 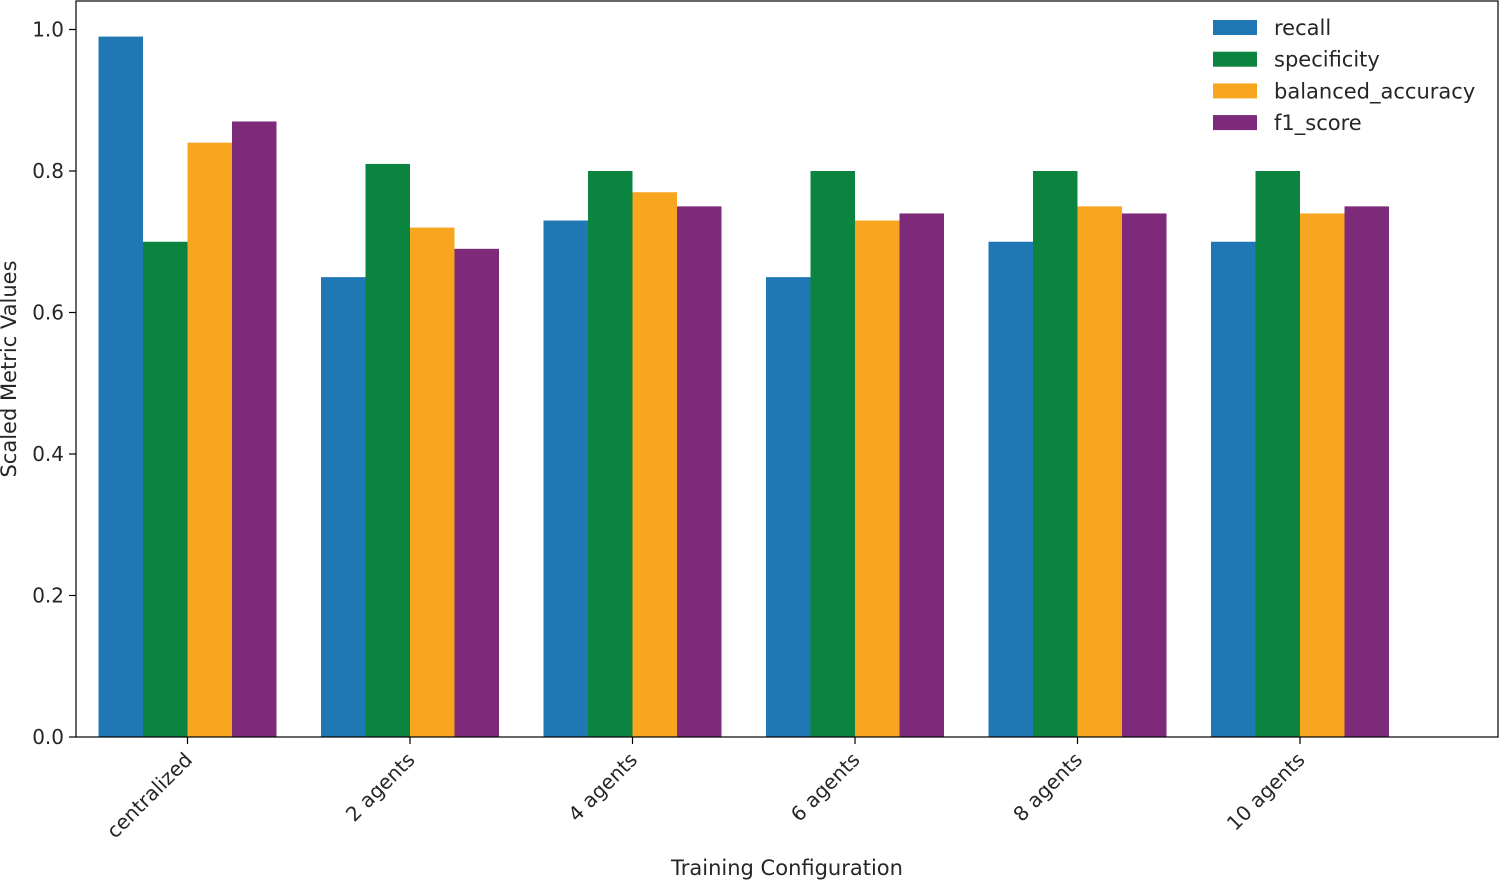 I want to click on bar-recall-6-agents, so click(x=788, y=507).